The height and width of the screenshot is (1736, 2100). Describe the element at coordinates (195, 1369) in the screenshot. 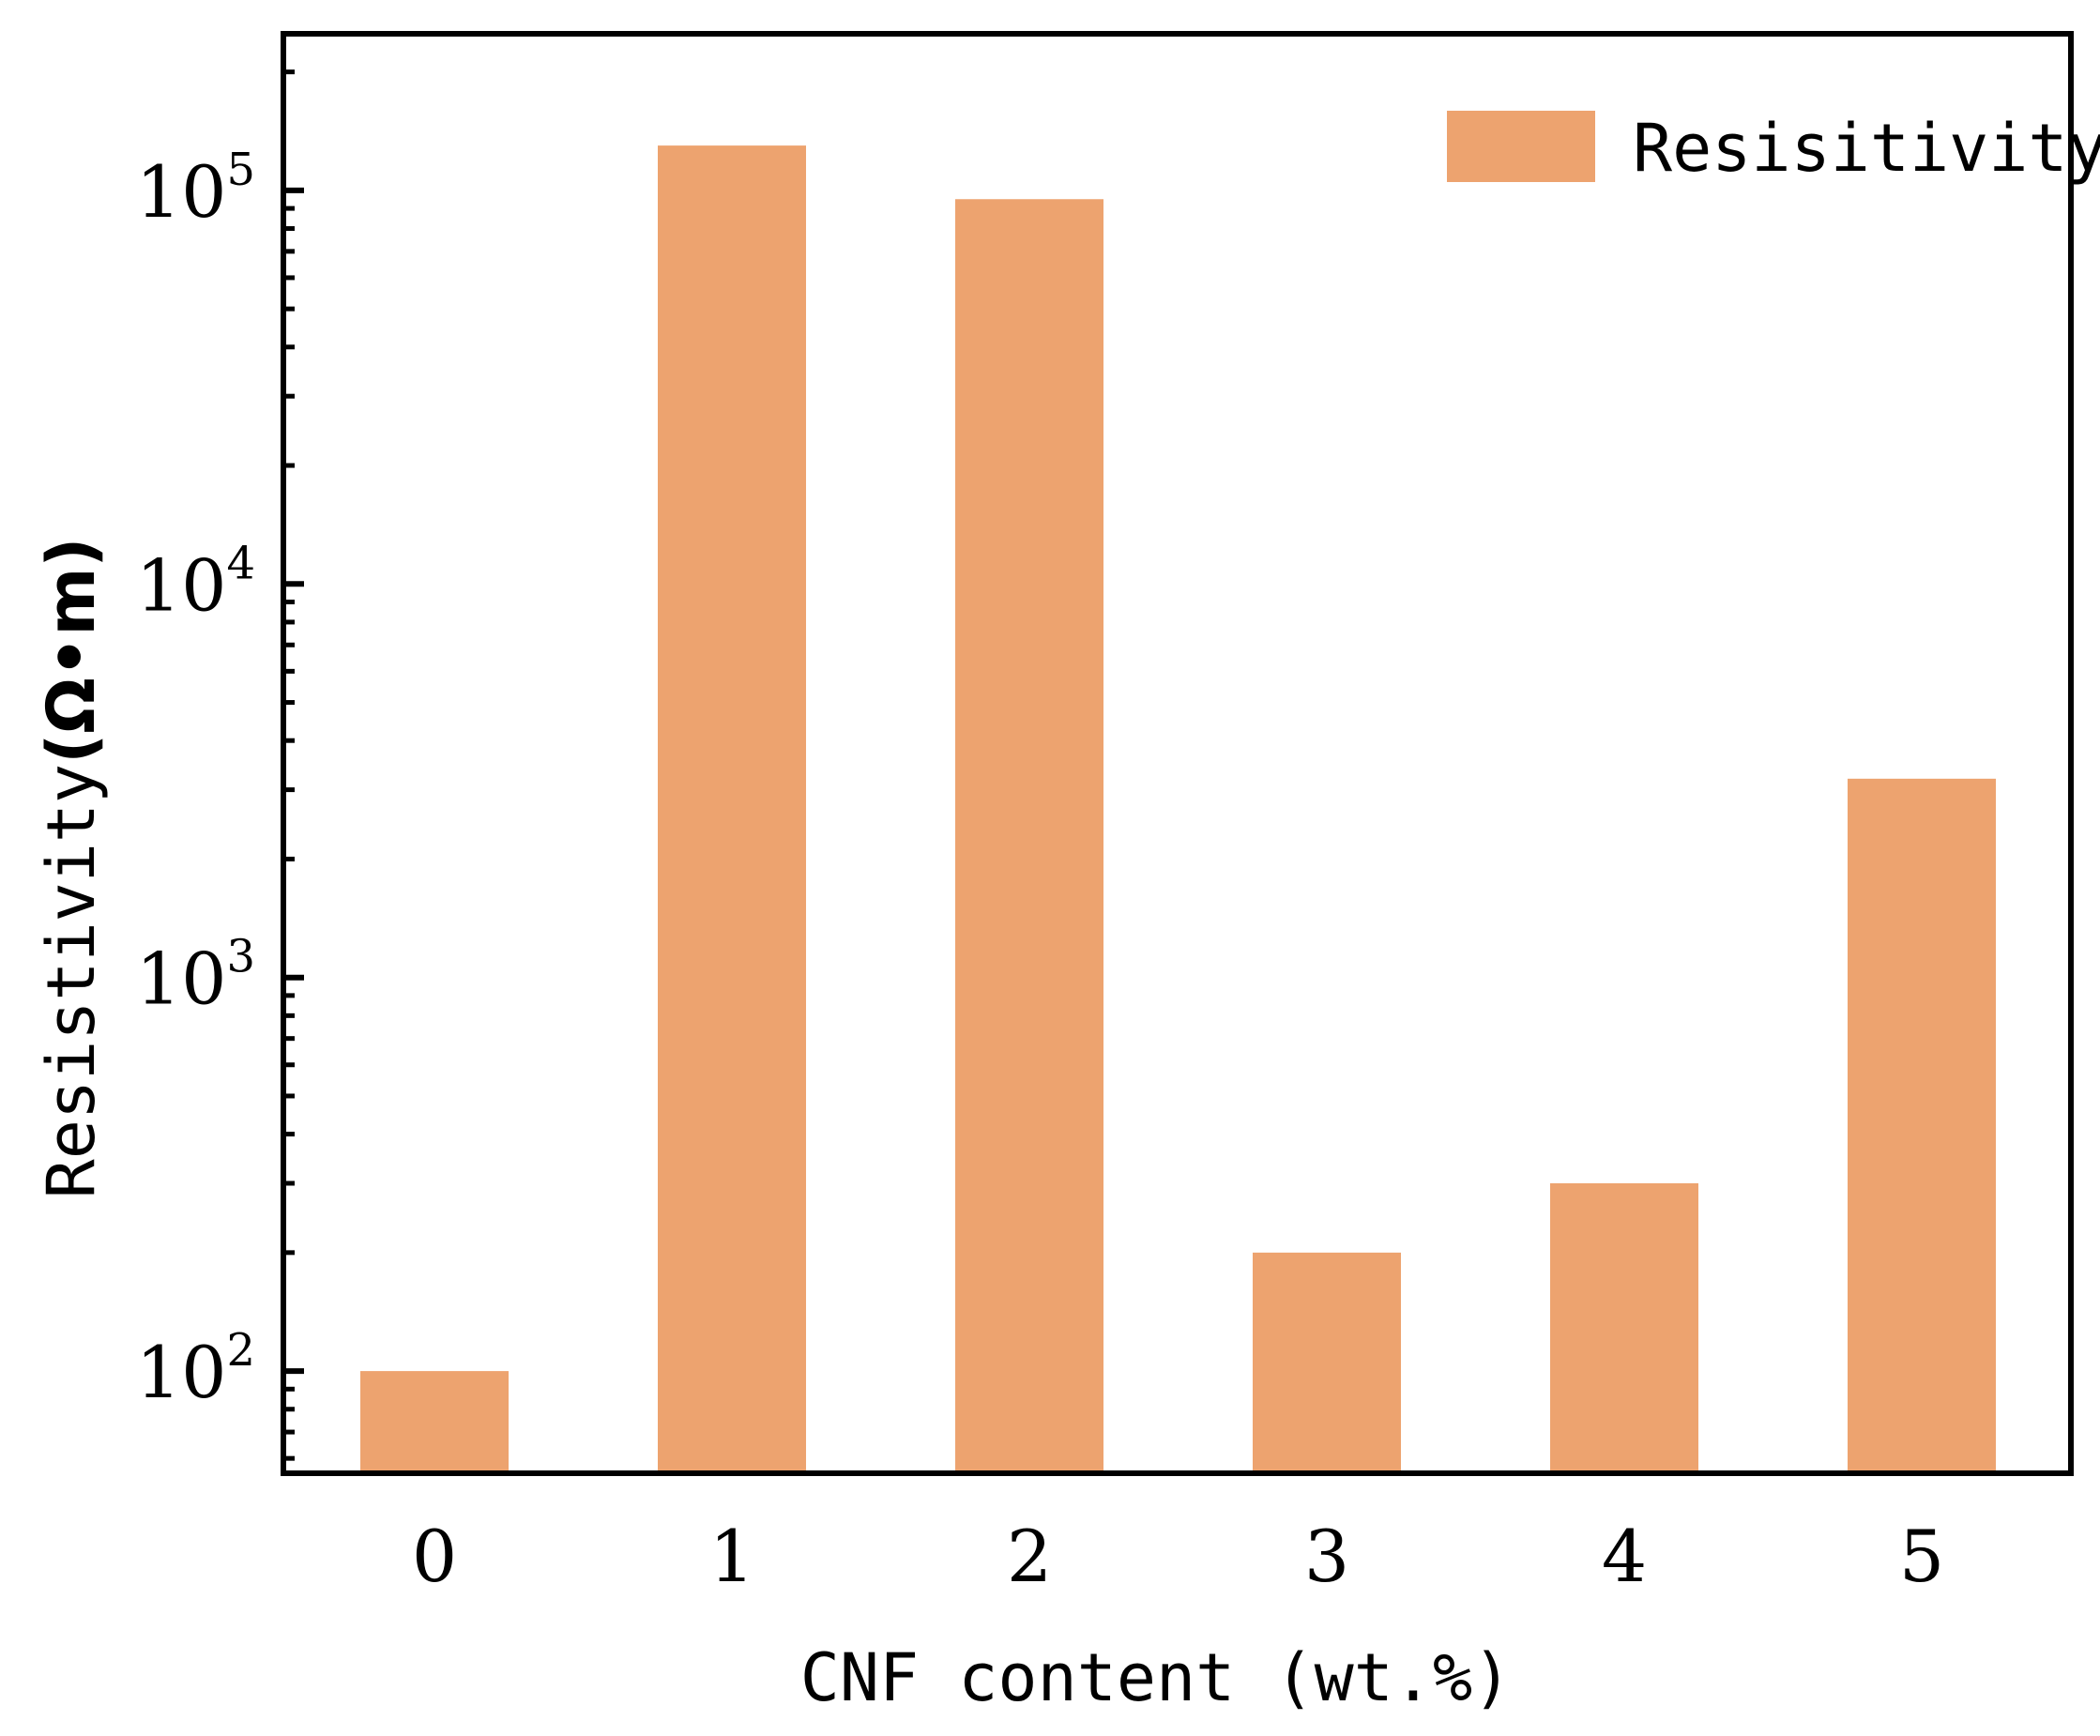

I see `y-tick-label-10-2: 10²` at that location.